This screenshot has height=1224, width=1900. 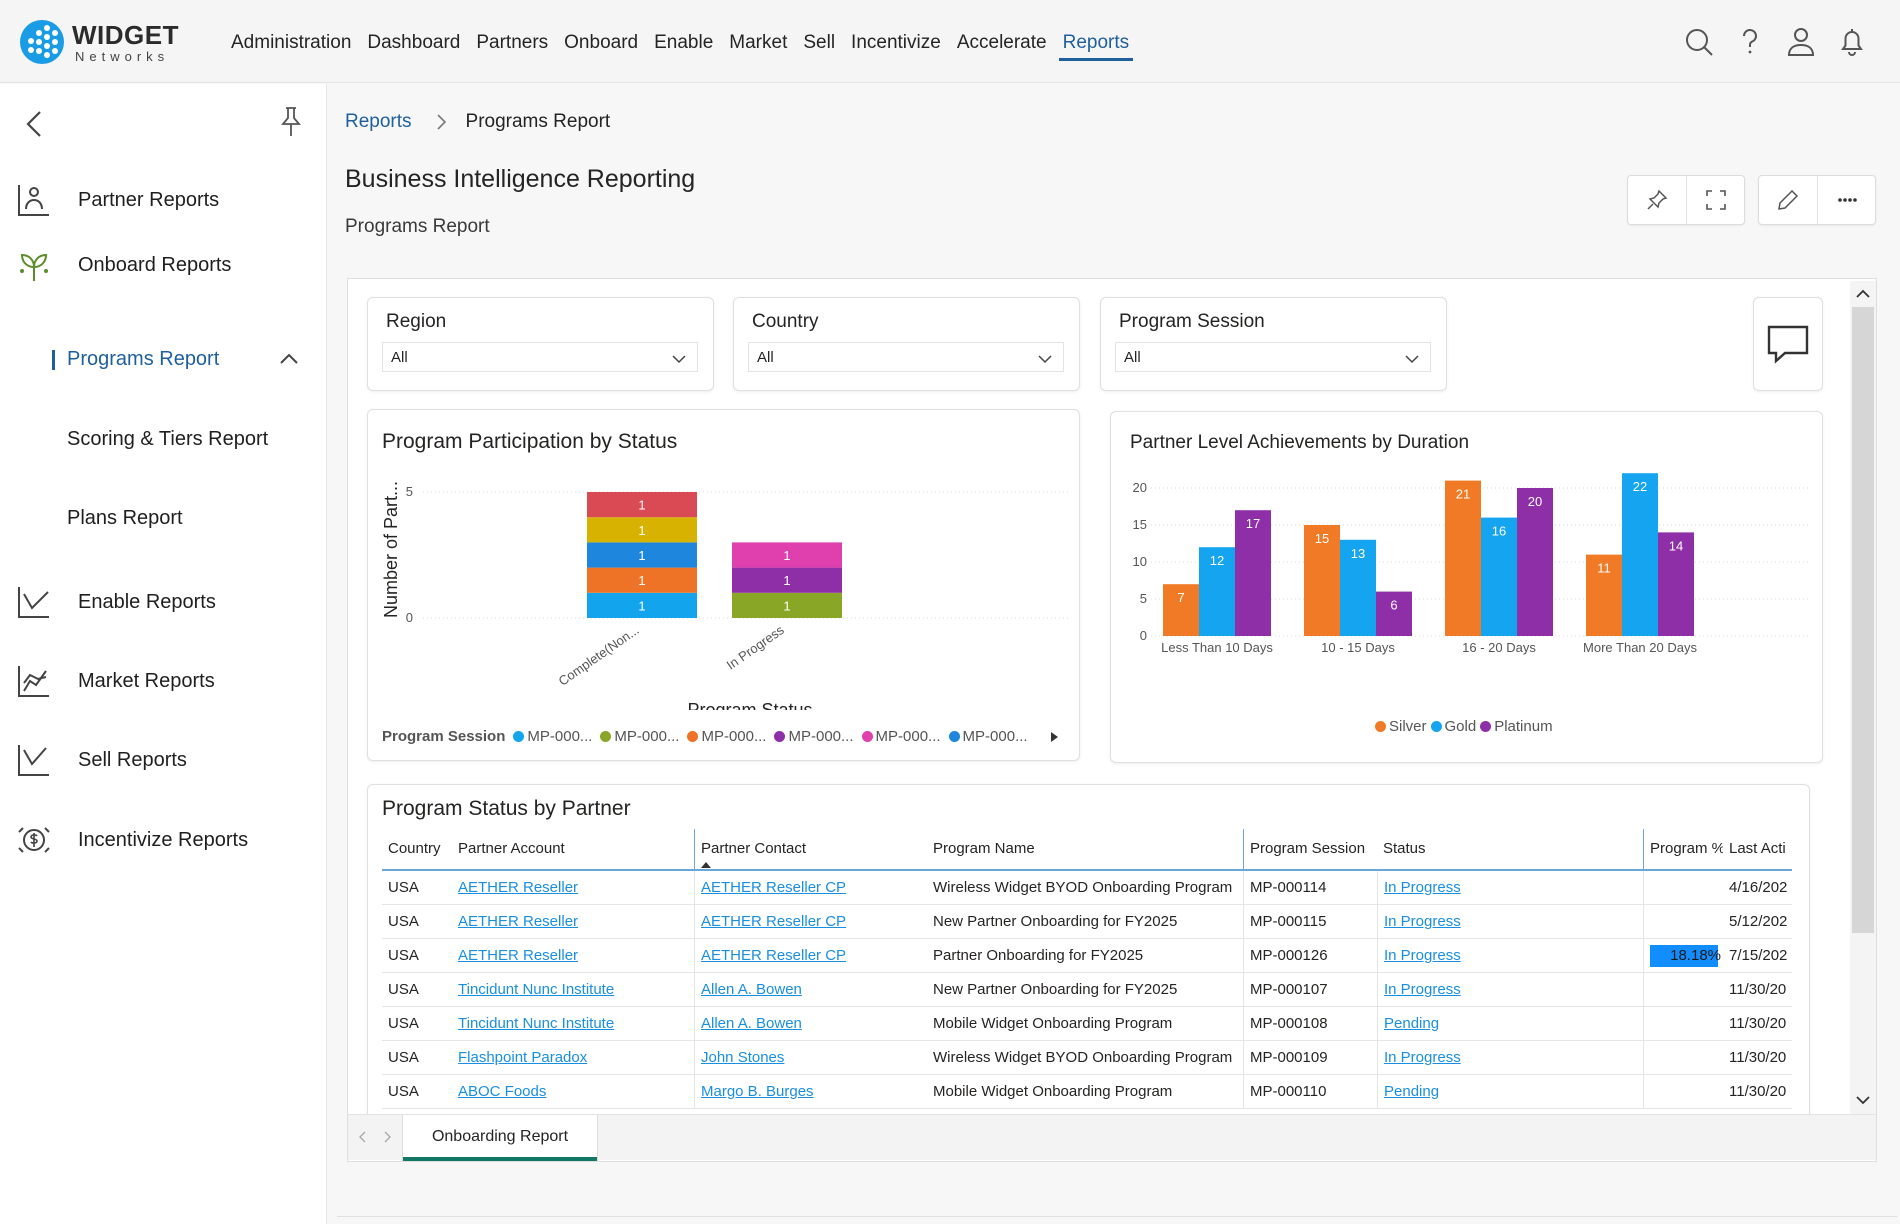 I want to click on sidebar-item-incentivize-reports: Incentivize Reports, so click(x=132, y=840).